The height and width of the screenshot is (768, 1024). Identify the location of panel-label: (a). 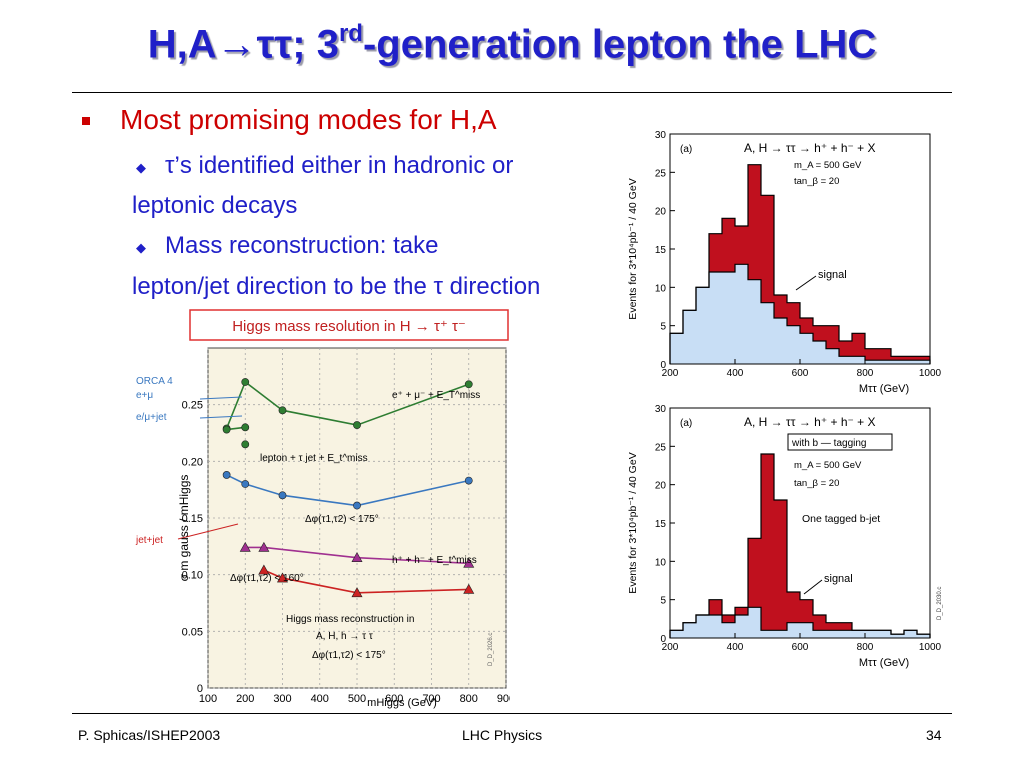
(686, 423).